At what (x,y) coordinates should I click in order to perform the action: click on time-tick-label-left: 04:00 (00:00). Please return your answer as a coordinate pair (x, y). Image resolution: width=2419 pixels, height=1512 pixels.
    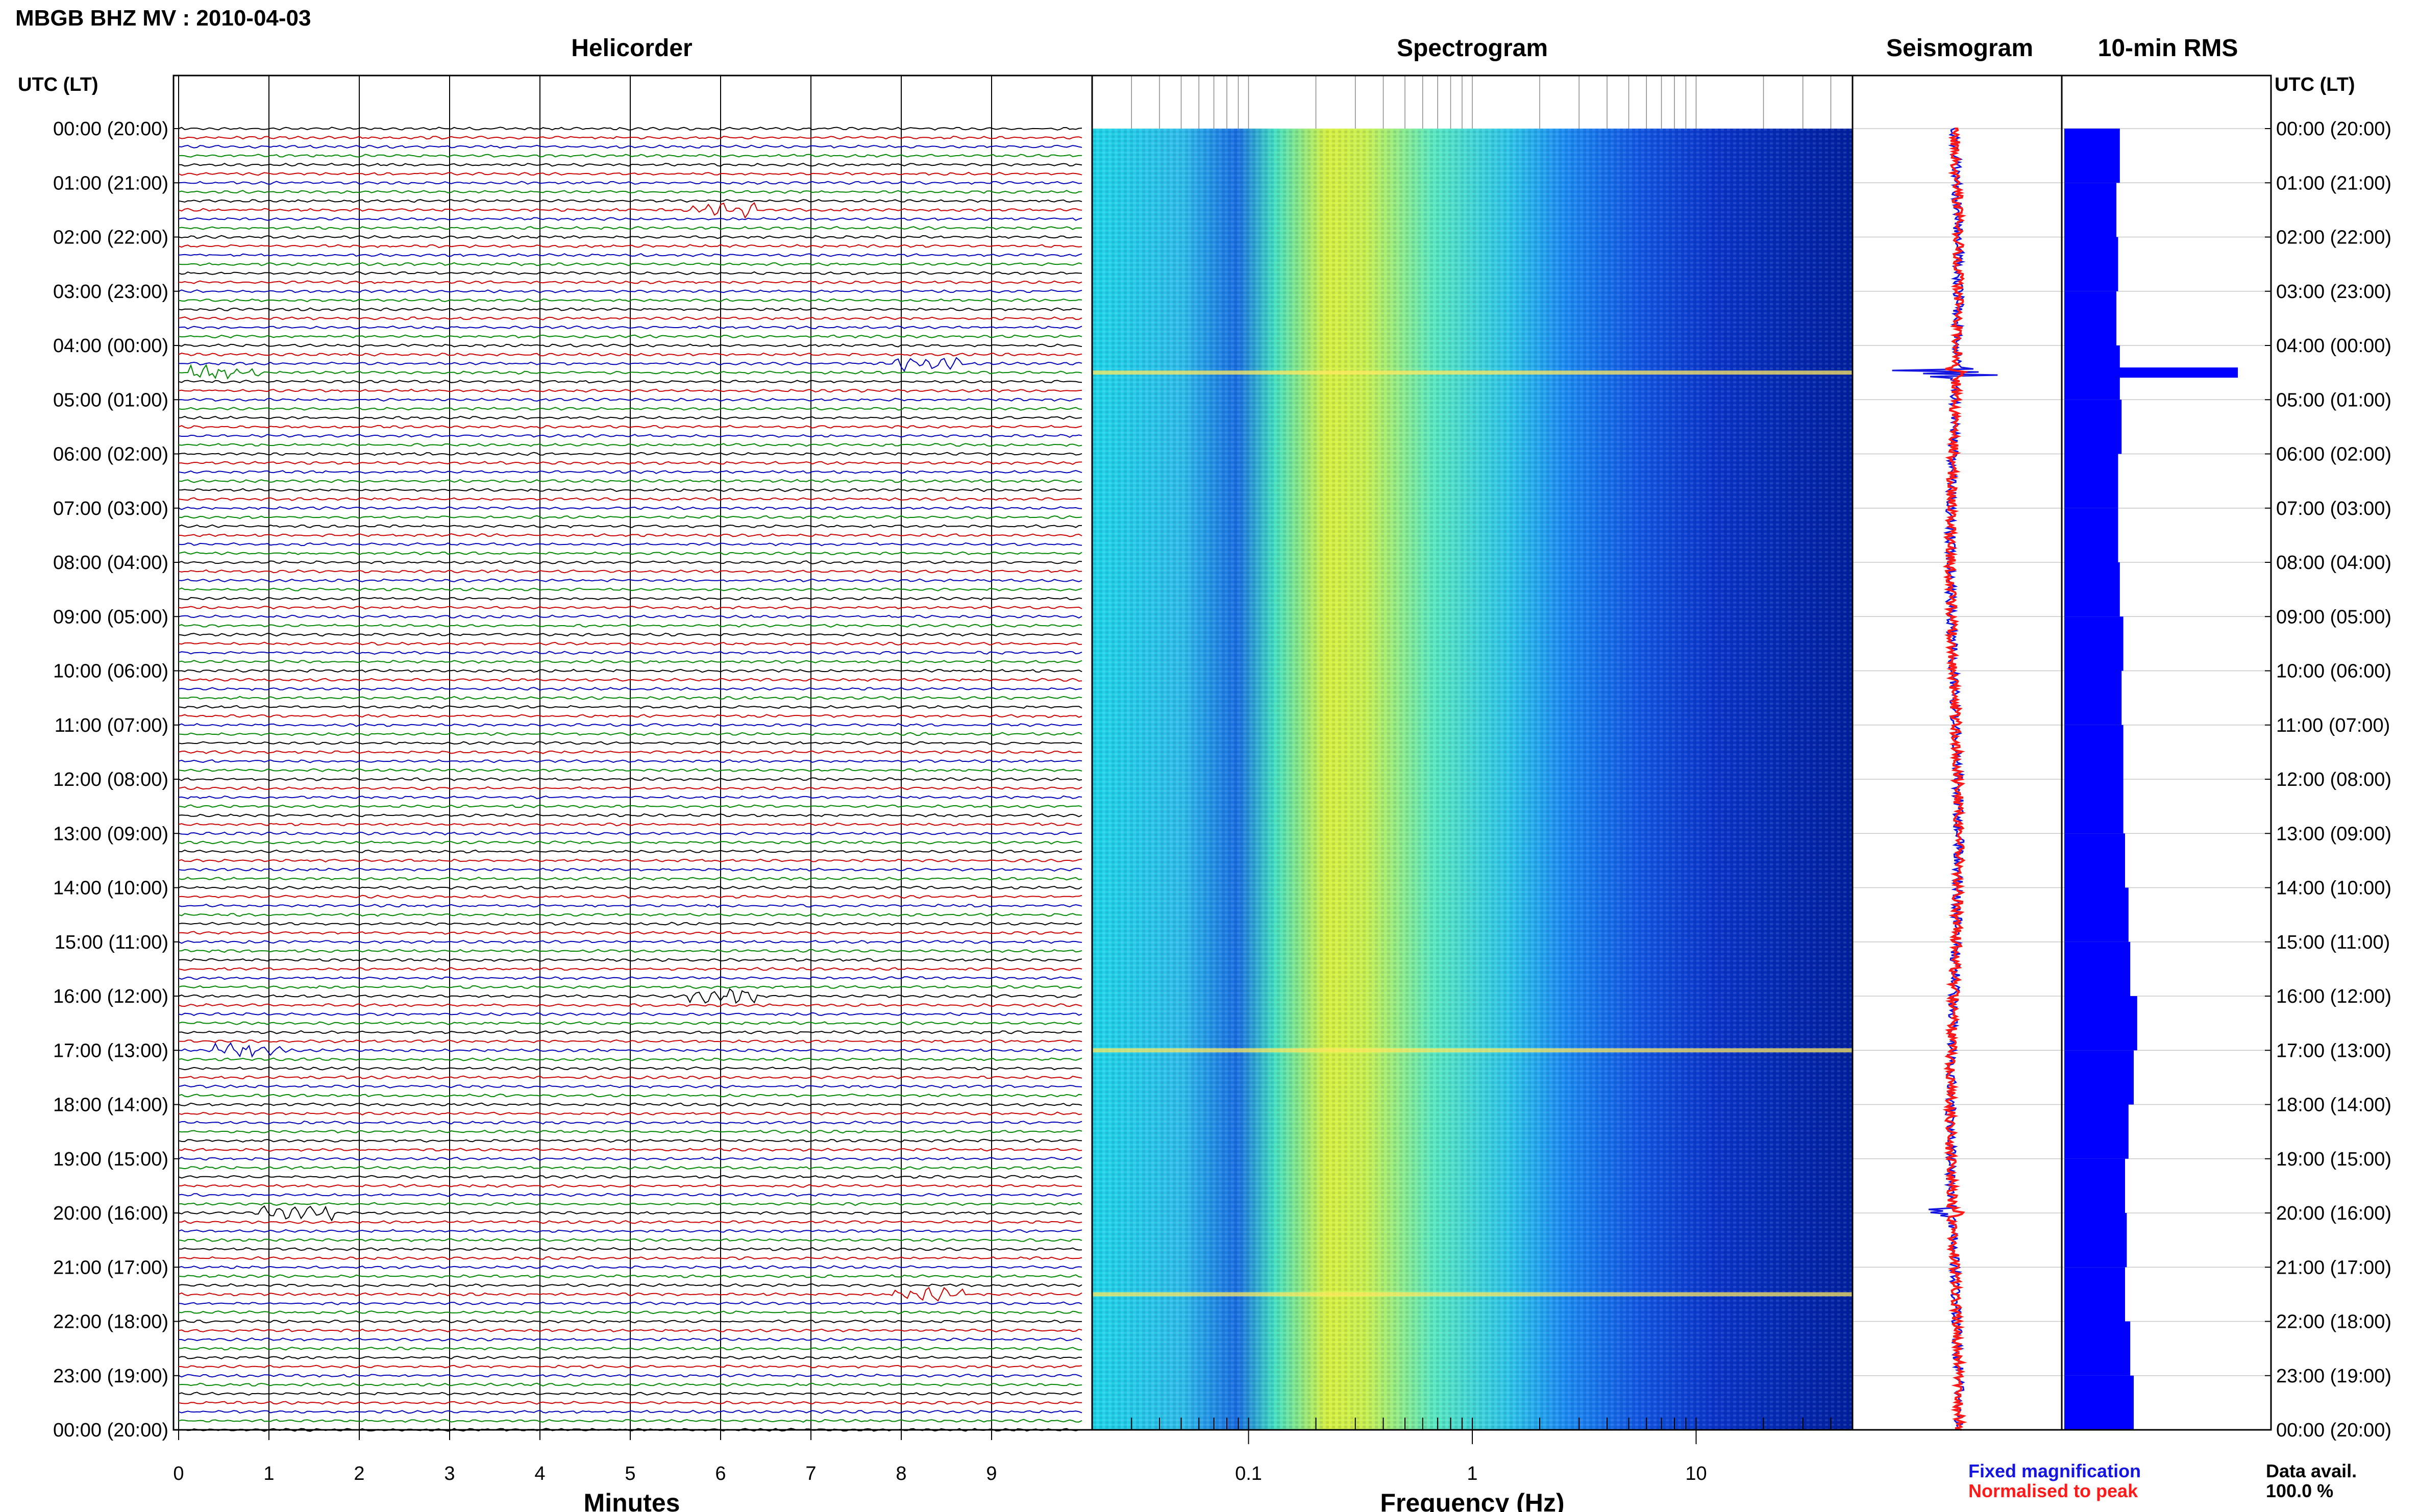
    Looking at the image, I should click on (110, 346).